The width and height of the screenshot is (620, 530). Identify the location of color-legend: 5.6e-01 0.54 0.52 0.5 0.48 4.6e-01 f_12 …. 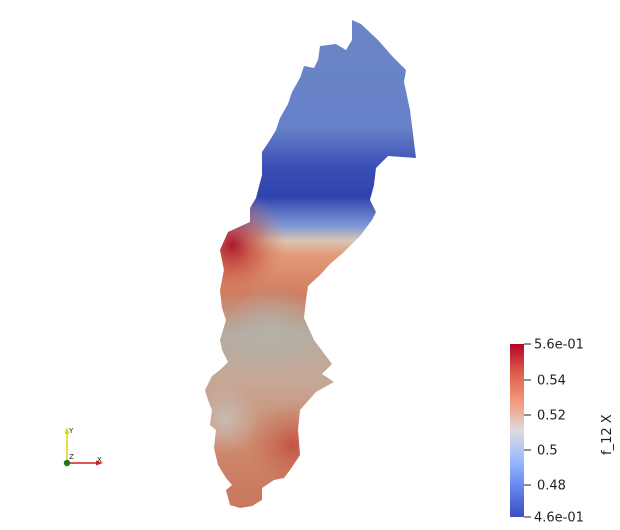
(562, 432).